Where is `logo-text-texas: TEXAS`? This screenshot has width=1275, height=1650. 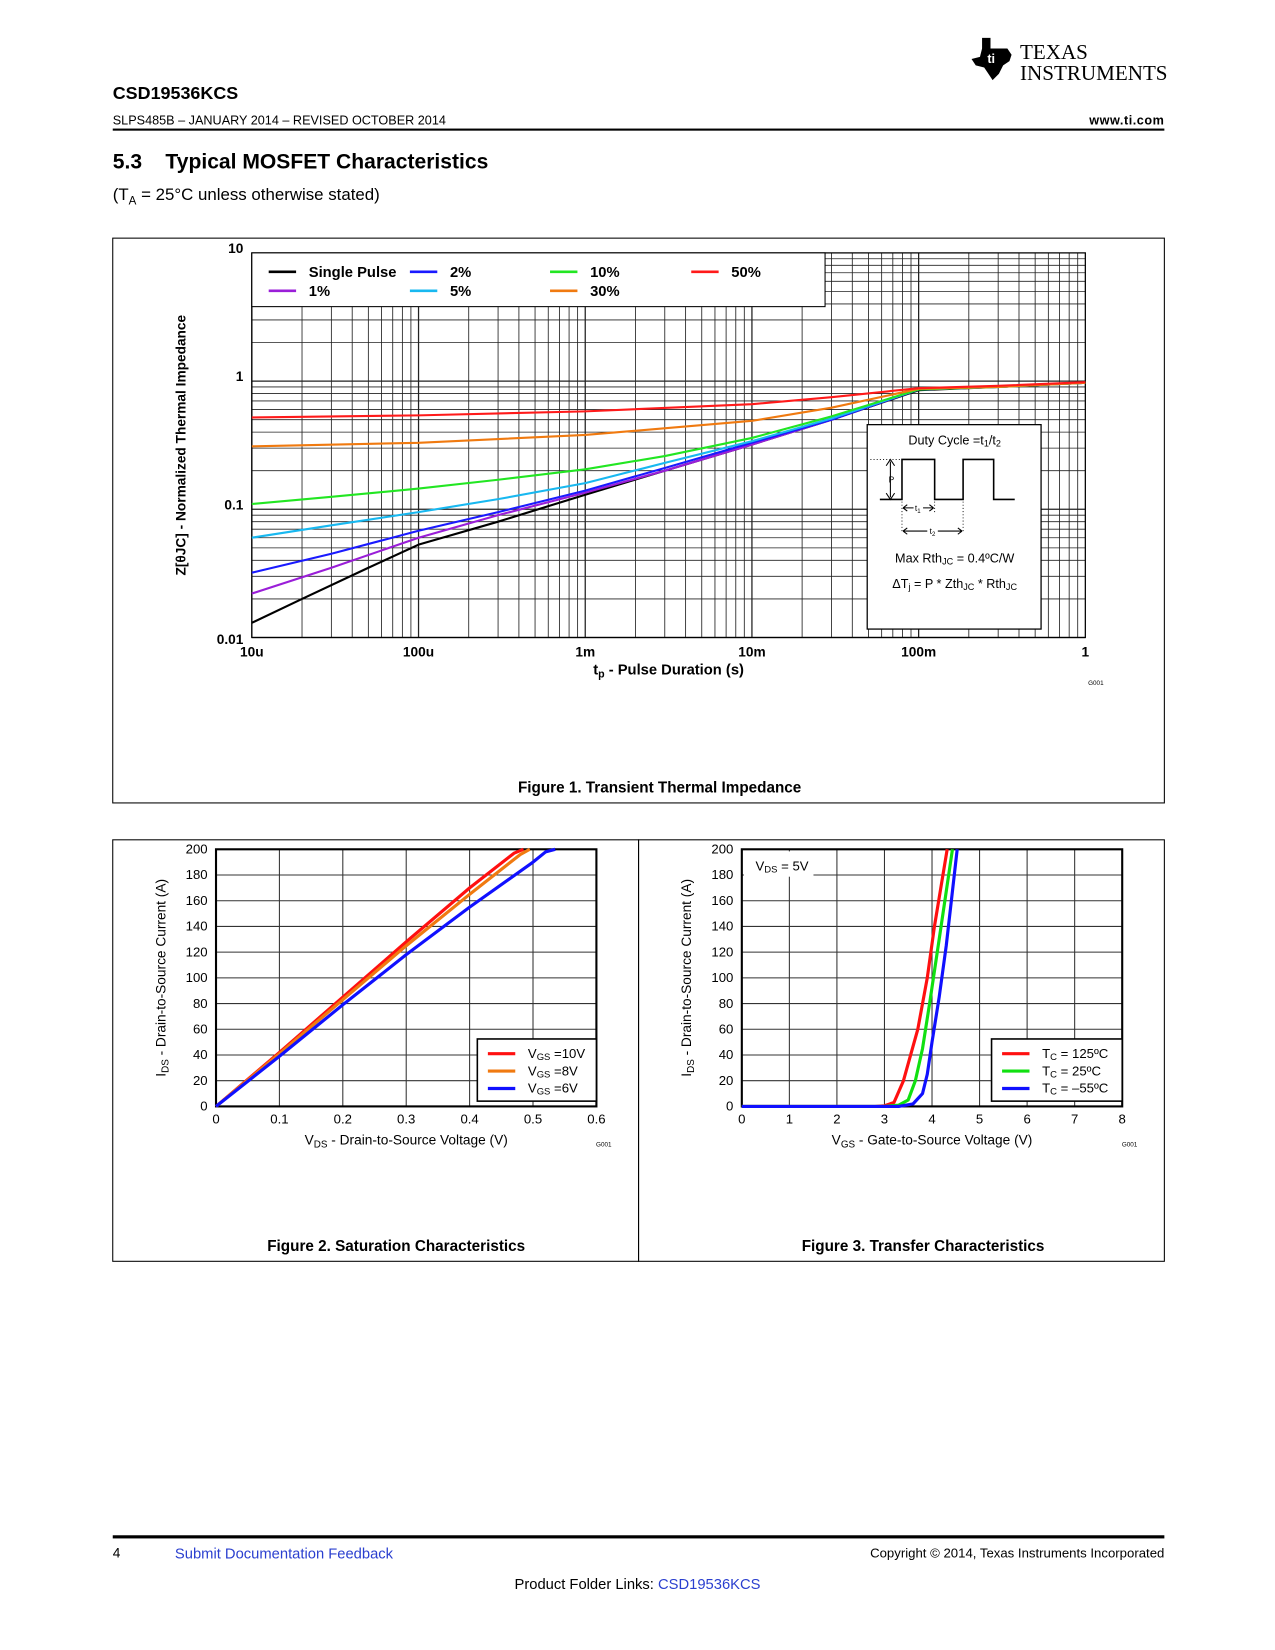 logo-text-texas: TEXAS is located at coordinates (1054, 53).